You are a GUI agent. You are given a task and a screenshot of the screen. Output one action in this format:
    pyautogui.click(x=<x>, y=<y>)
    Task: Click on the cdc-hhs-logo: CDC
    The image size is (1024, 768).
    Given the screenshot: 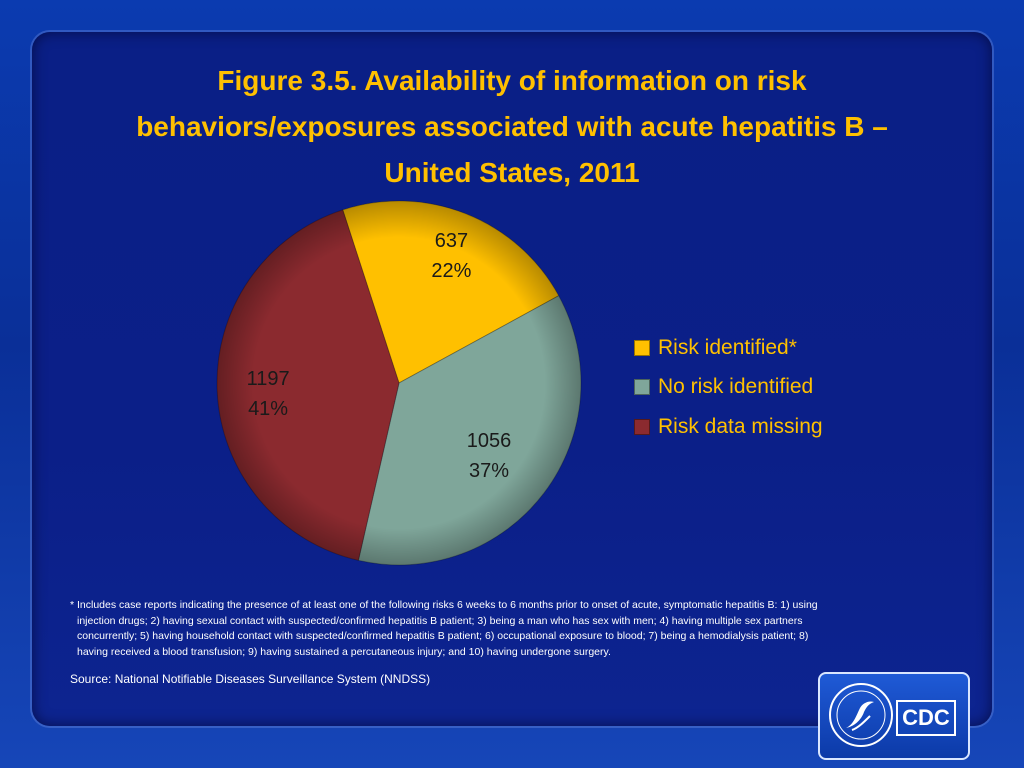 What is the action you would take?
    pyautogui.click(x=894, y=716)
    